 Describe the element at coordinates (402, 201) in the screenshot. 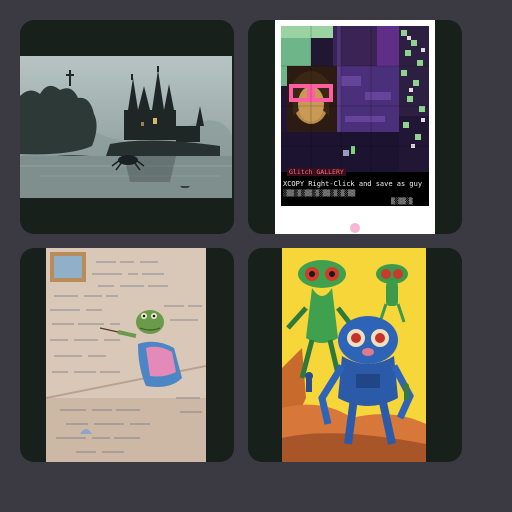

I see `glitch-dither-row-2: ▒░▒▒░▒` at that location.